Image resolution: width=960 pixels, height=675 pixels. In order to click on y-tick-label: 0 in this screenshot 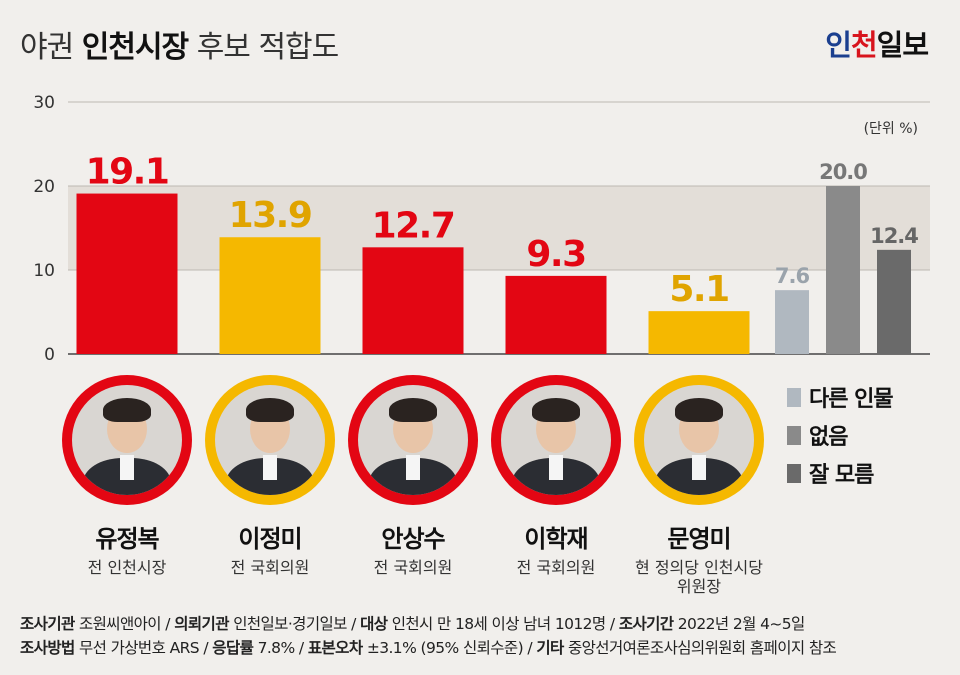, I will do `click(49, 355)`.